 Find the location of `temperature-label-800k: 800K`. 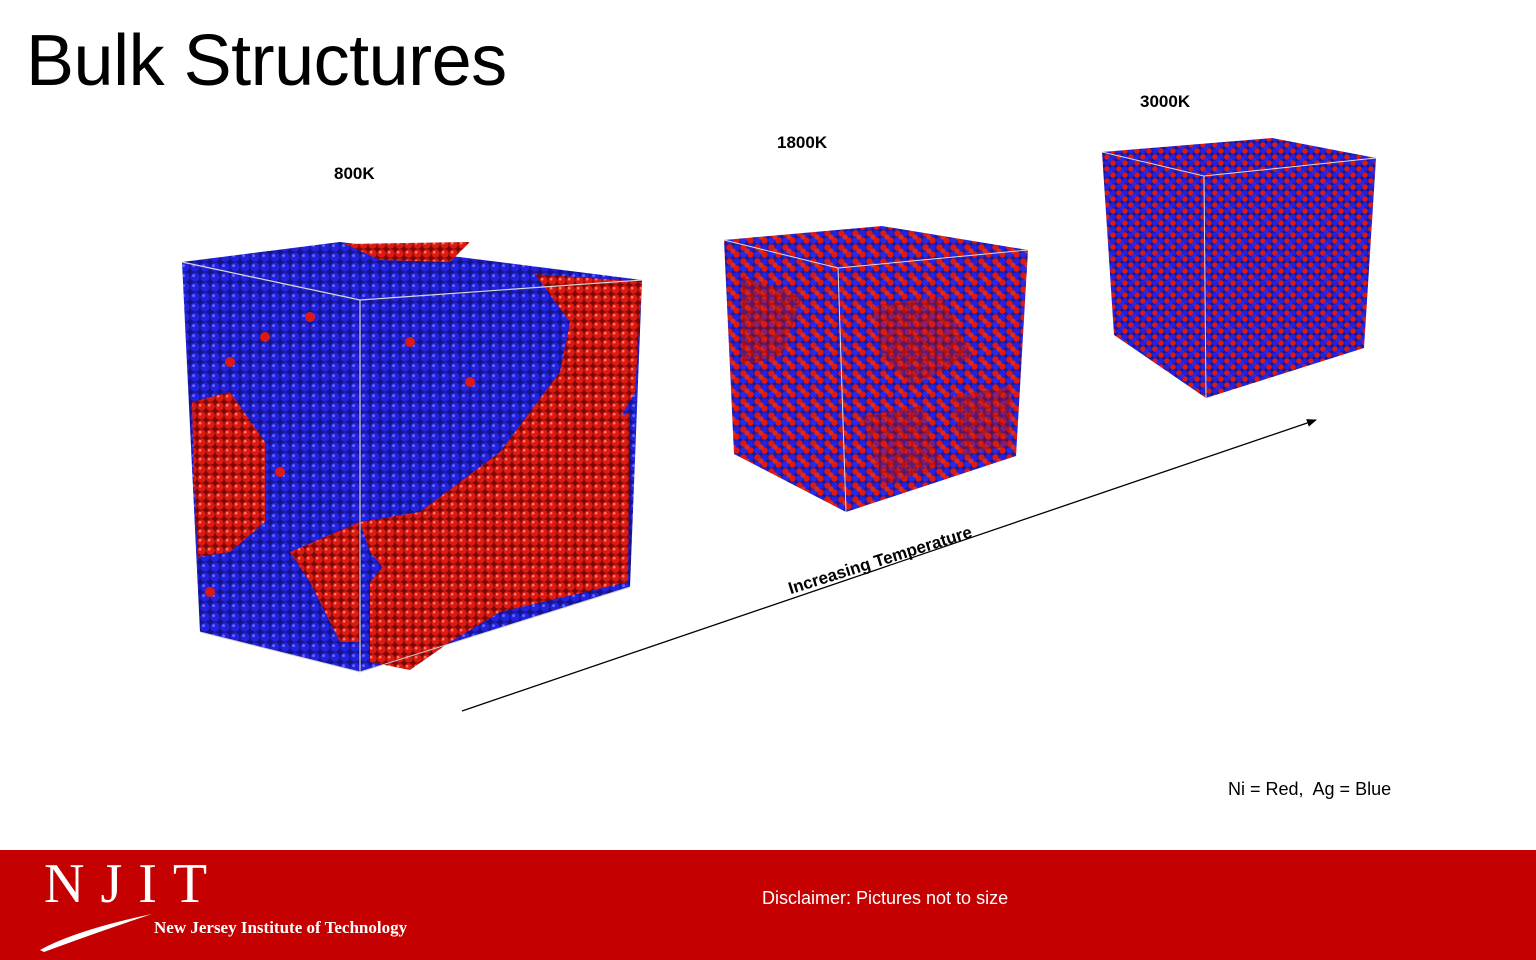

temperature-label-800k: 800K is located at coordinates (354, 173).